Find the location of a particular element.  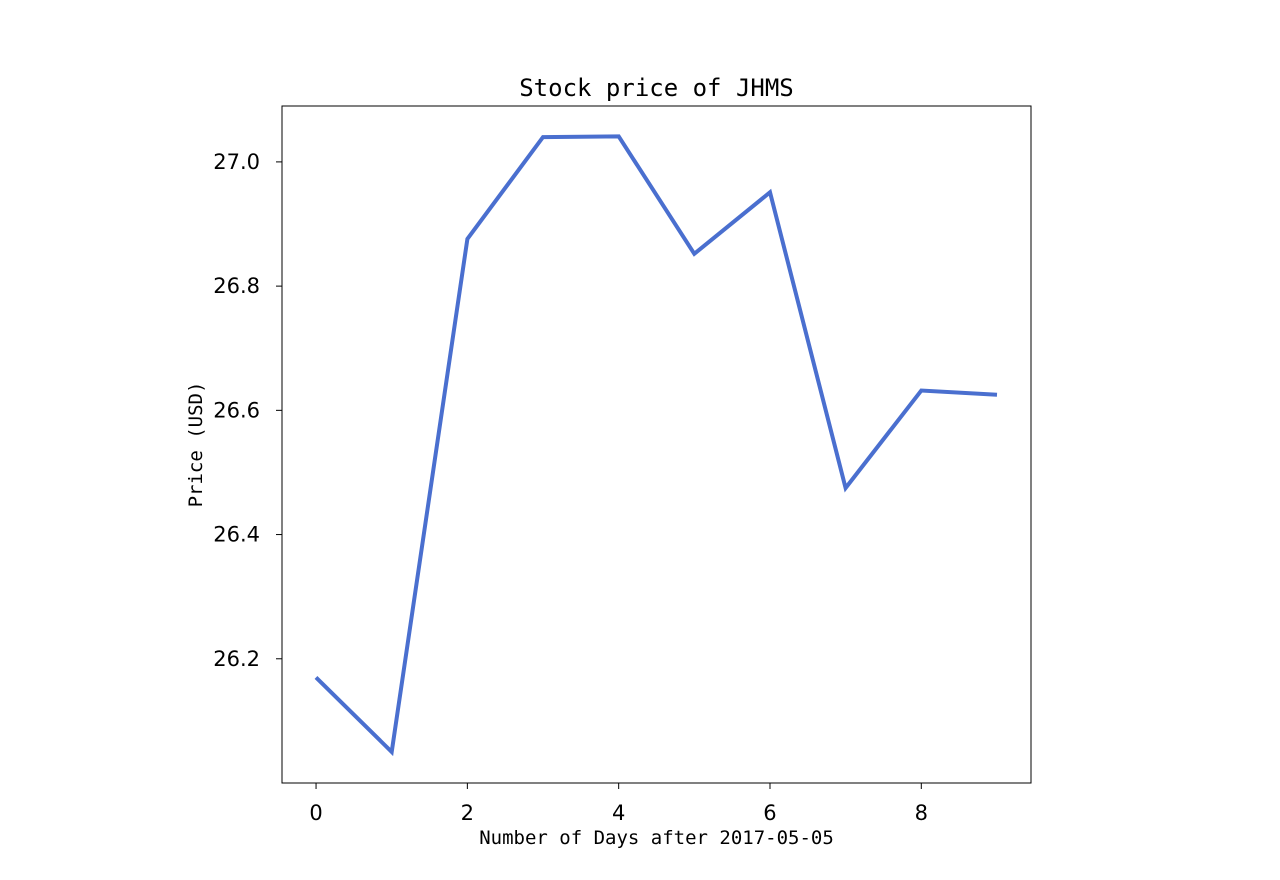

x-tick-label: 0 is located at coordinates (315, 813).